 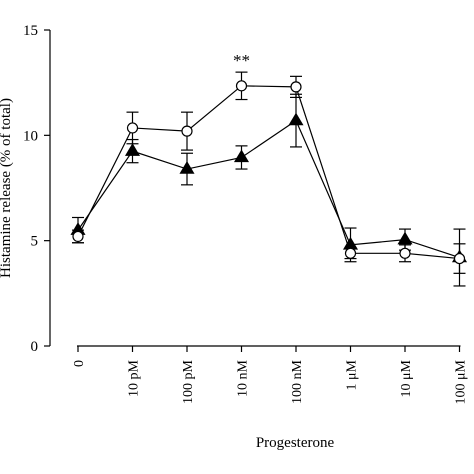 What do you see at coordinates (461, 381) in the screenshot?
I see `x-tick-label: 100 μM` at bounding box center [461, 381].